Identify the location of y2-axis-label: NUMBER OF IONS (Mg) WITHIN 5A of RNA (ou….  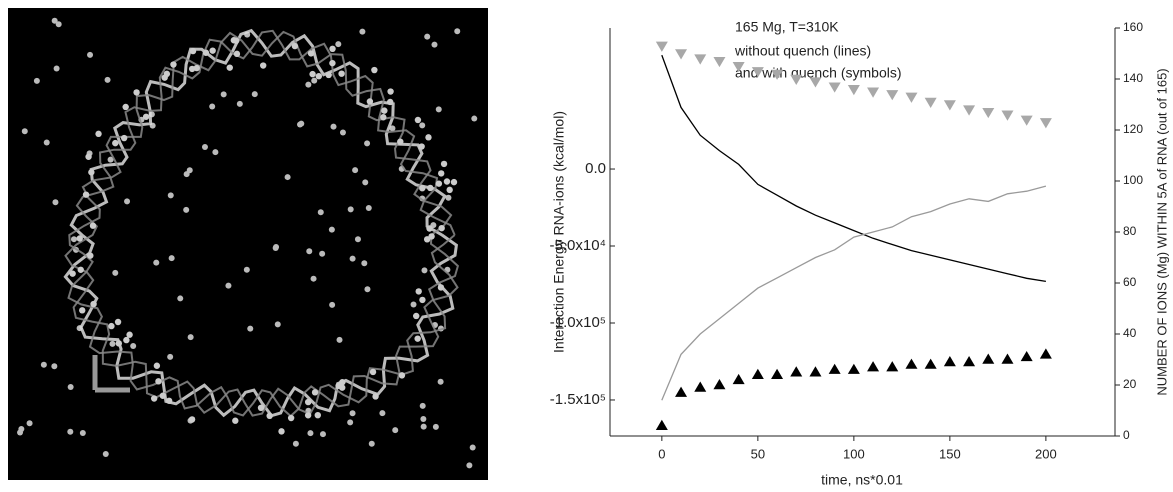
(1161, 231).